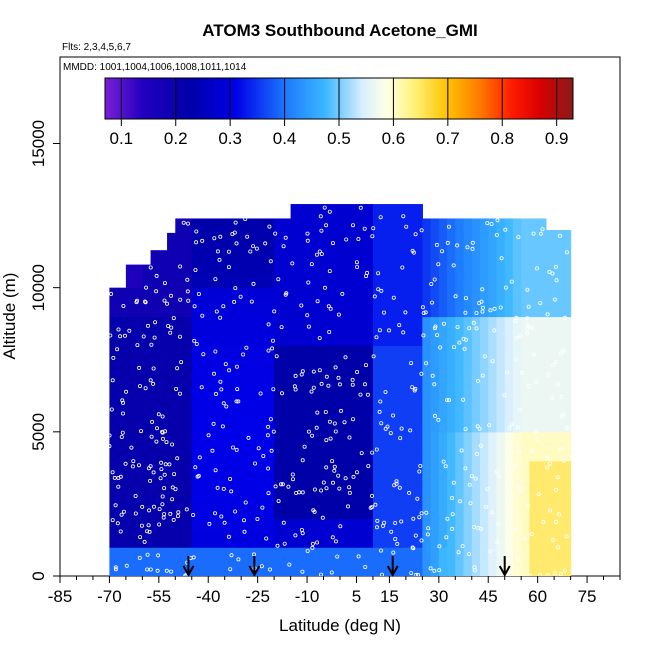 The width and height of the screenshot is (650, 650). What do you see at coordinates (257, 596) in the screenshot?
I see `x-tick-label: -25` at bounding box center [257, 596].